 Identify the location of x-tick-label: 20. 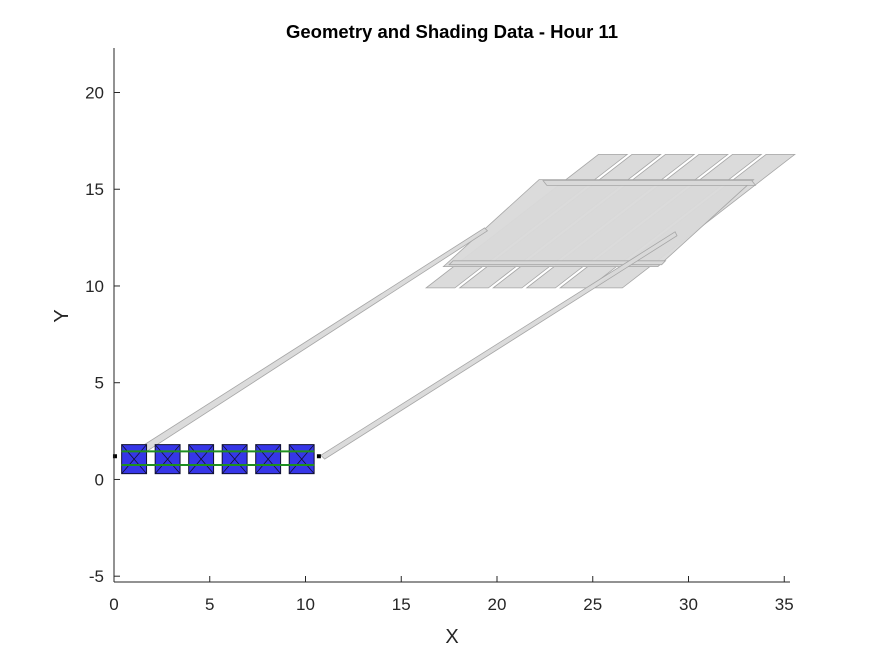
(497, 604).